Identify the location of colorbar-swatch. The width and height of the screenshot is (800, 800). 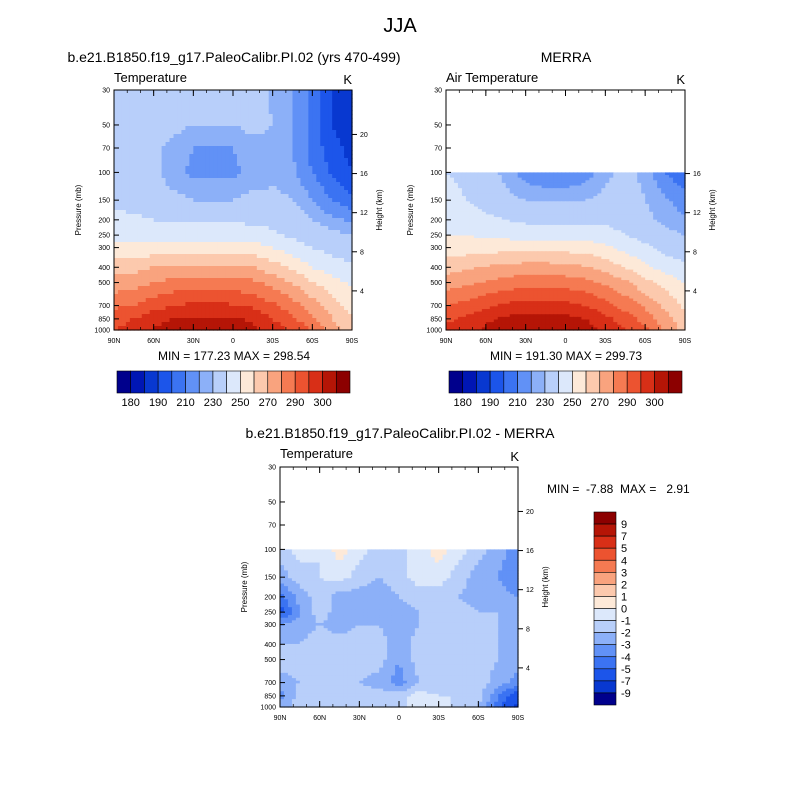
(206, 382).